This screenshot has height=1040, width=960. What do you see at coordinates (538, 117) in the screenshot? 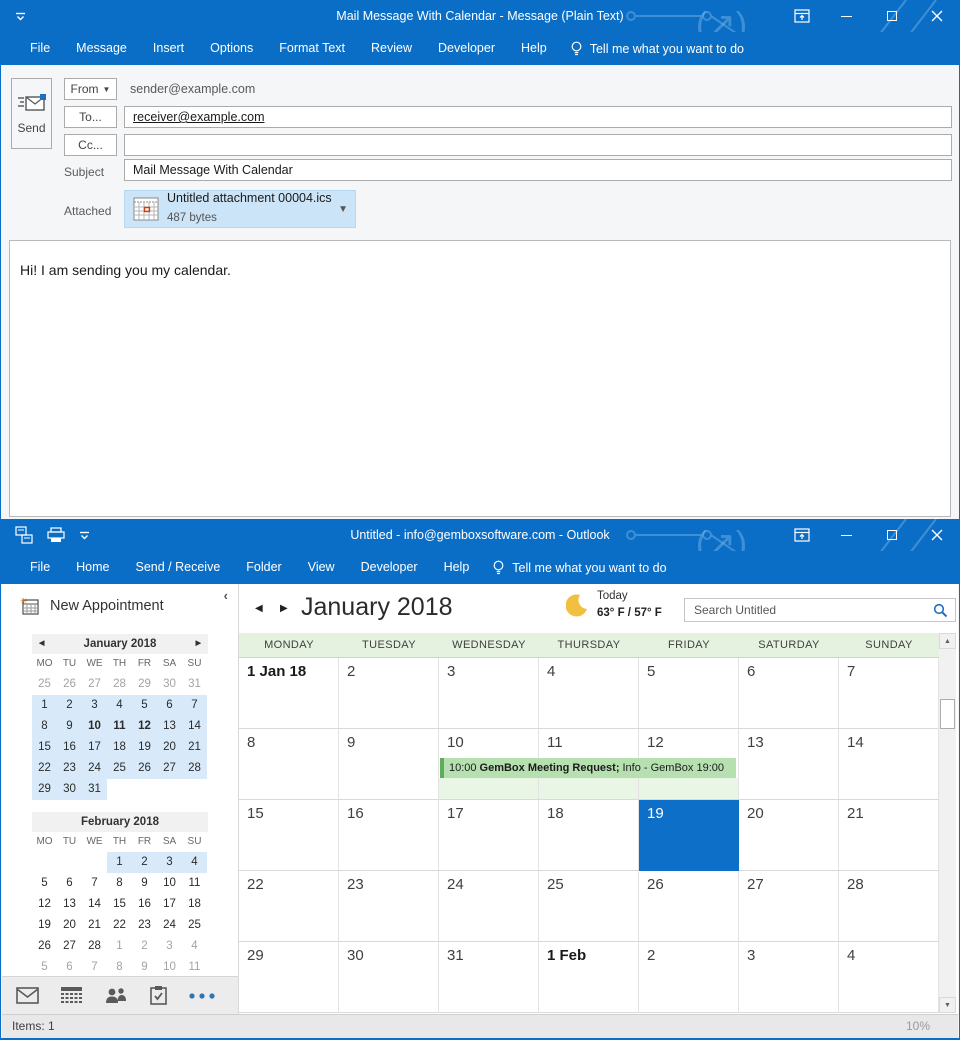
I see `to-field` at bounding box center [538, 117].